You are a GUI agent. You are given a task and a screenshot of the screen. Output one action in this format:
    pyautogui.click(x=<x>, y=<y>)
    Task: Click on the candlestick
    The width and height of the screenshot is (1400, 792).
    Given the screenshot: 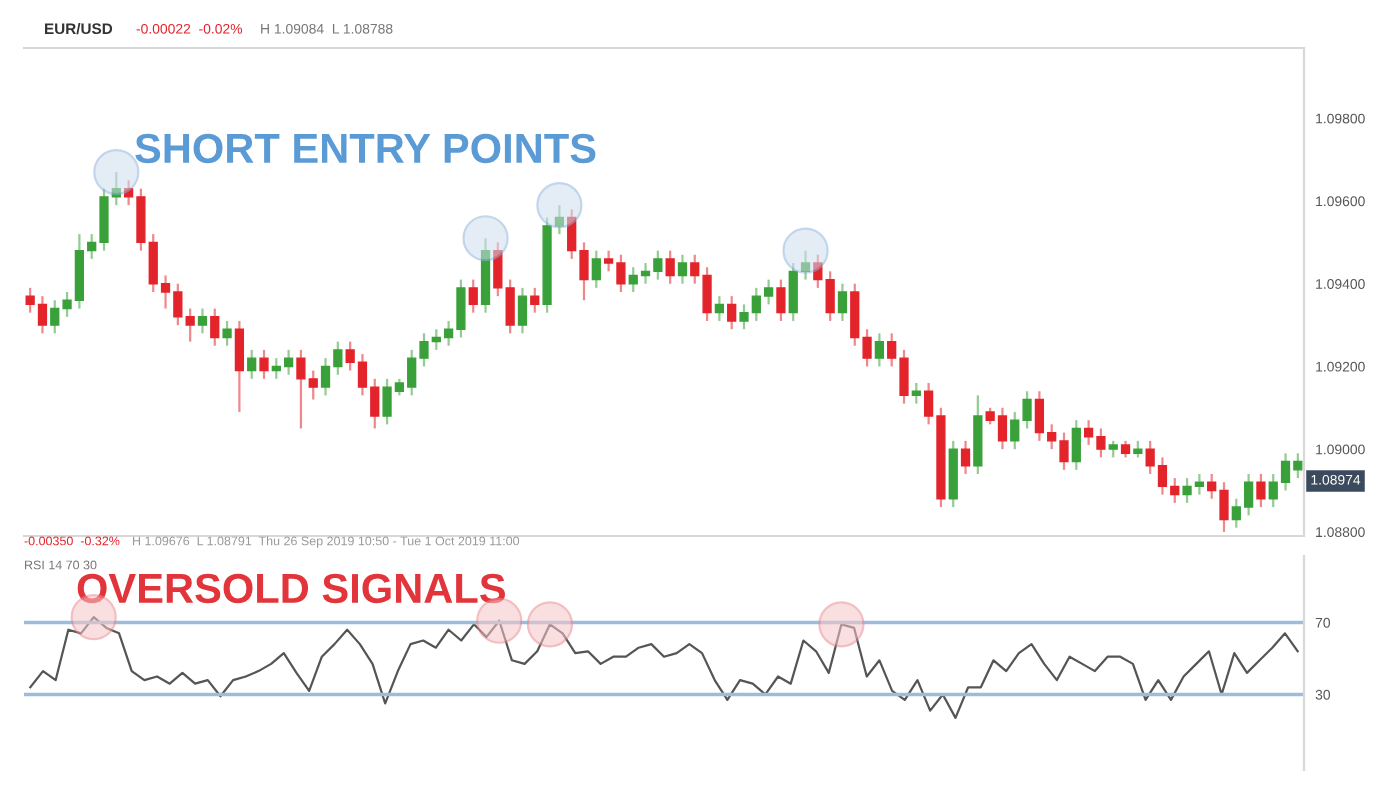 What is the action you would take?
    pyautogui.click(x=1125, y=449)
    